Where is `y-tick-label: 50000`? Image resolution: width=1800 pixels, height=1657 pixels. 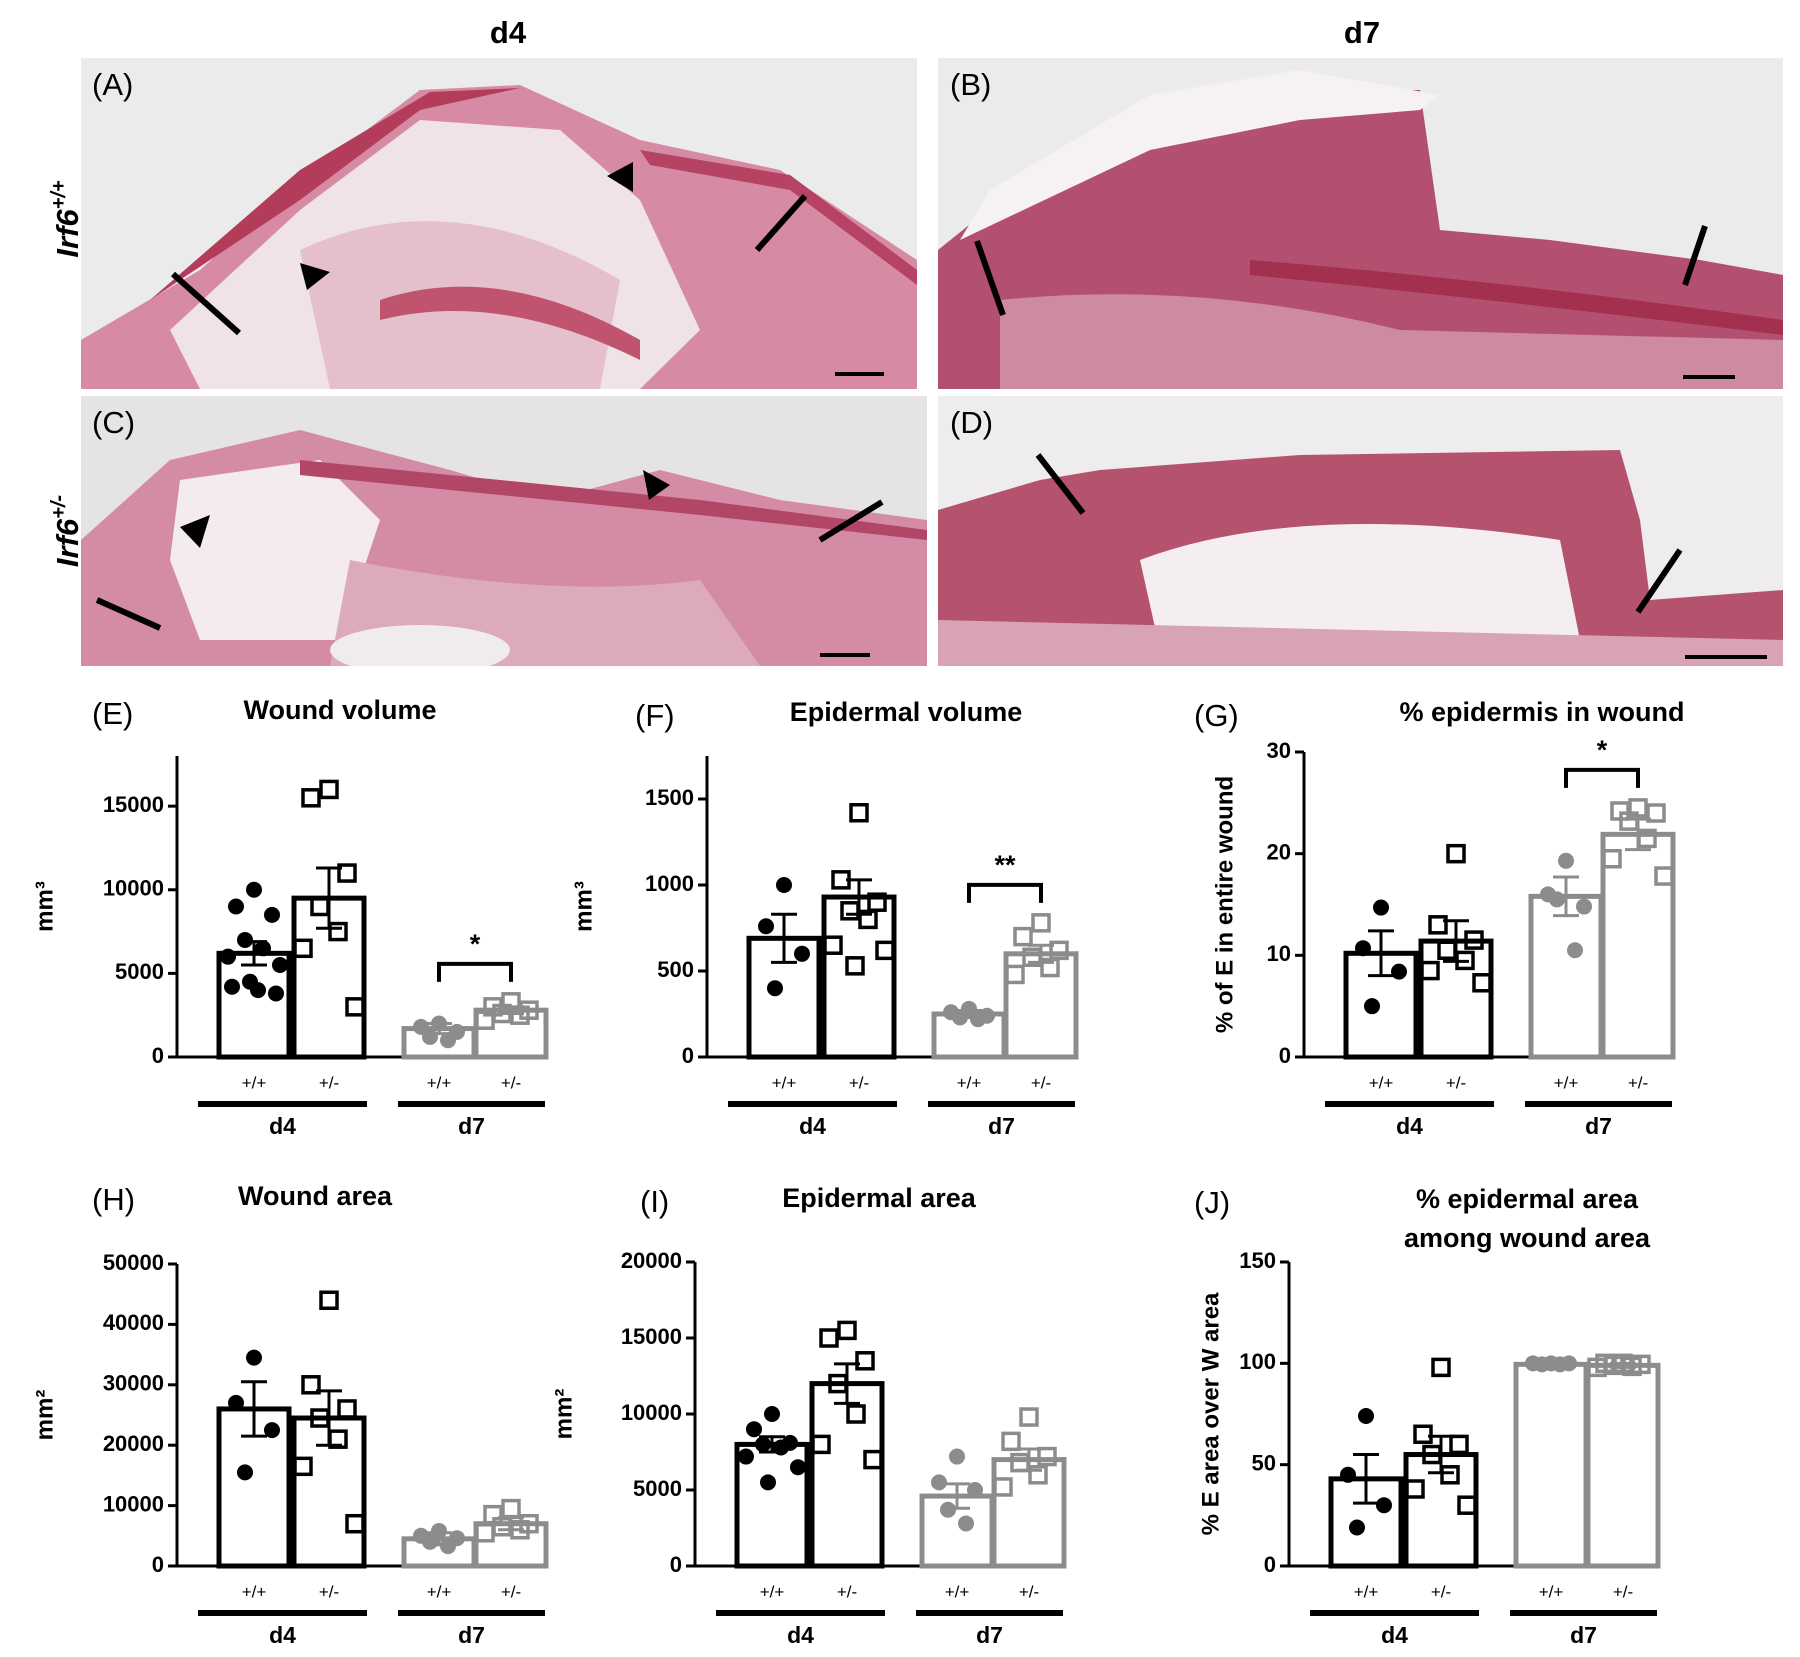 y-tick-label: 50000 is located at coordinates (133, 1262).